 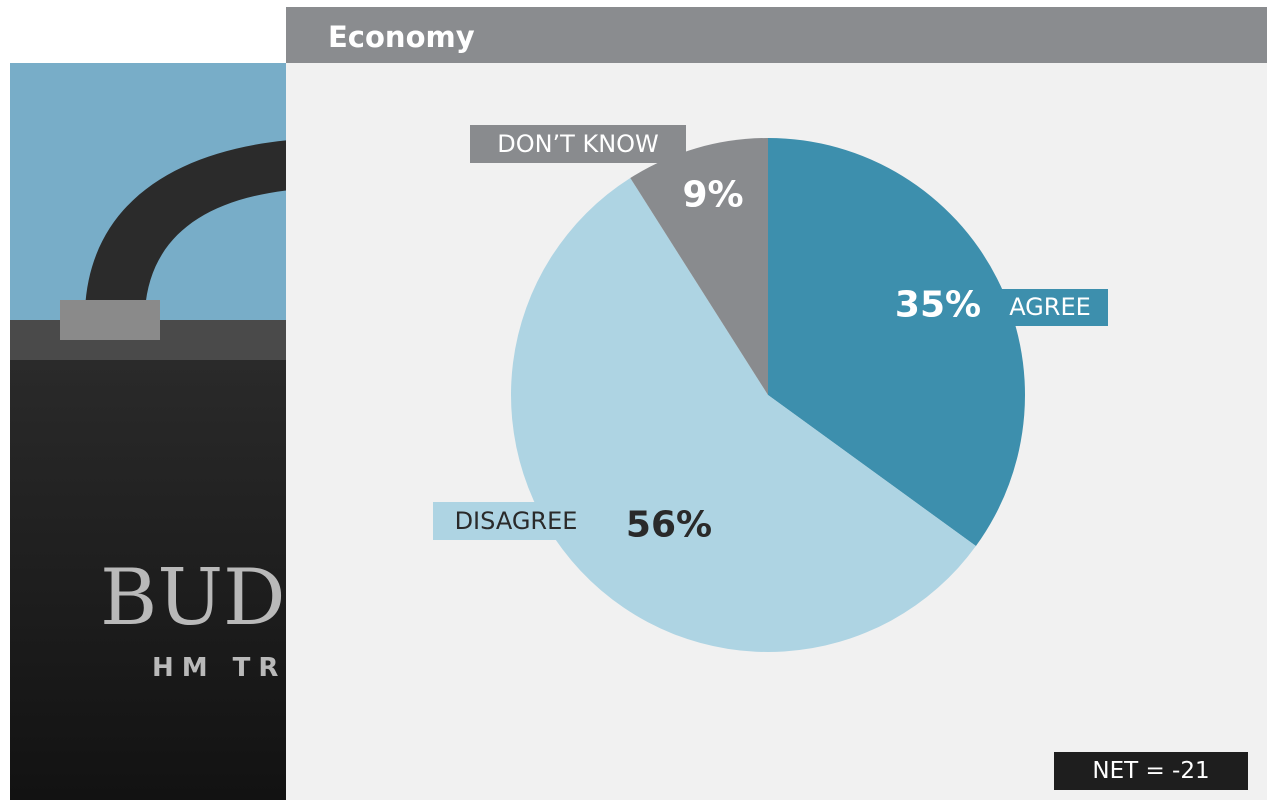 What do you see at coordinates (669, 525) in the screenshot?
I see `data-label: 56%` at bounding box center [669, 525].